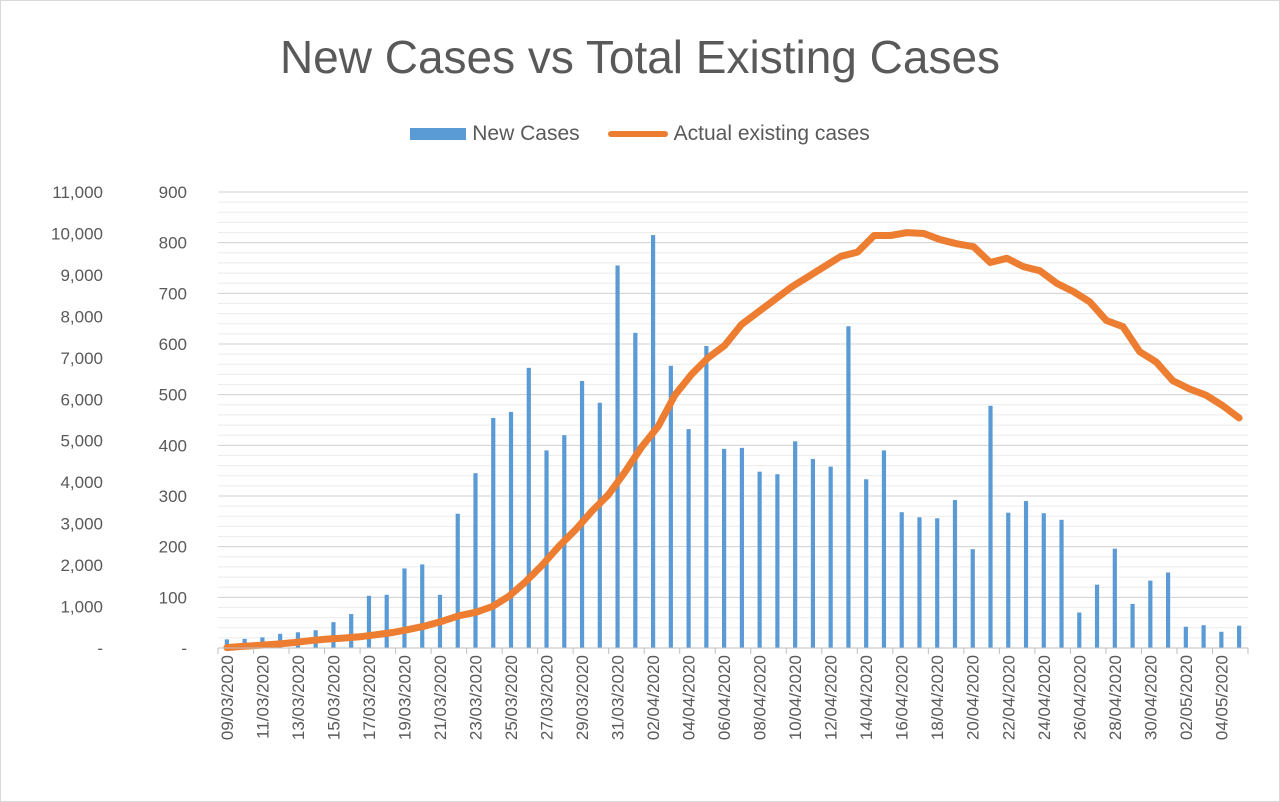 The height and width of the screenshot is (802, 1280). Describe the element at coordinates (476, 697) in the screenshot. I see `x-axis-tick-label: 23/03/2020` at that location.